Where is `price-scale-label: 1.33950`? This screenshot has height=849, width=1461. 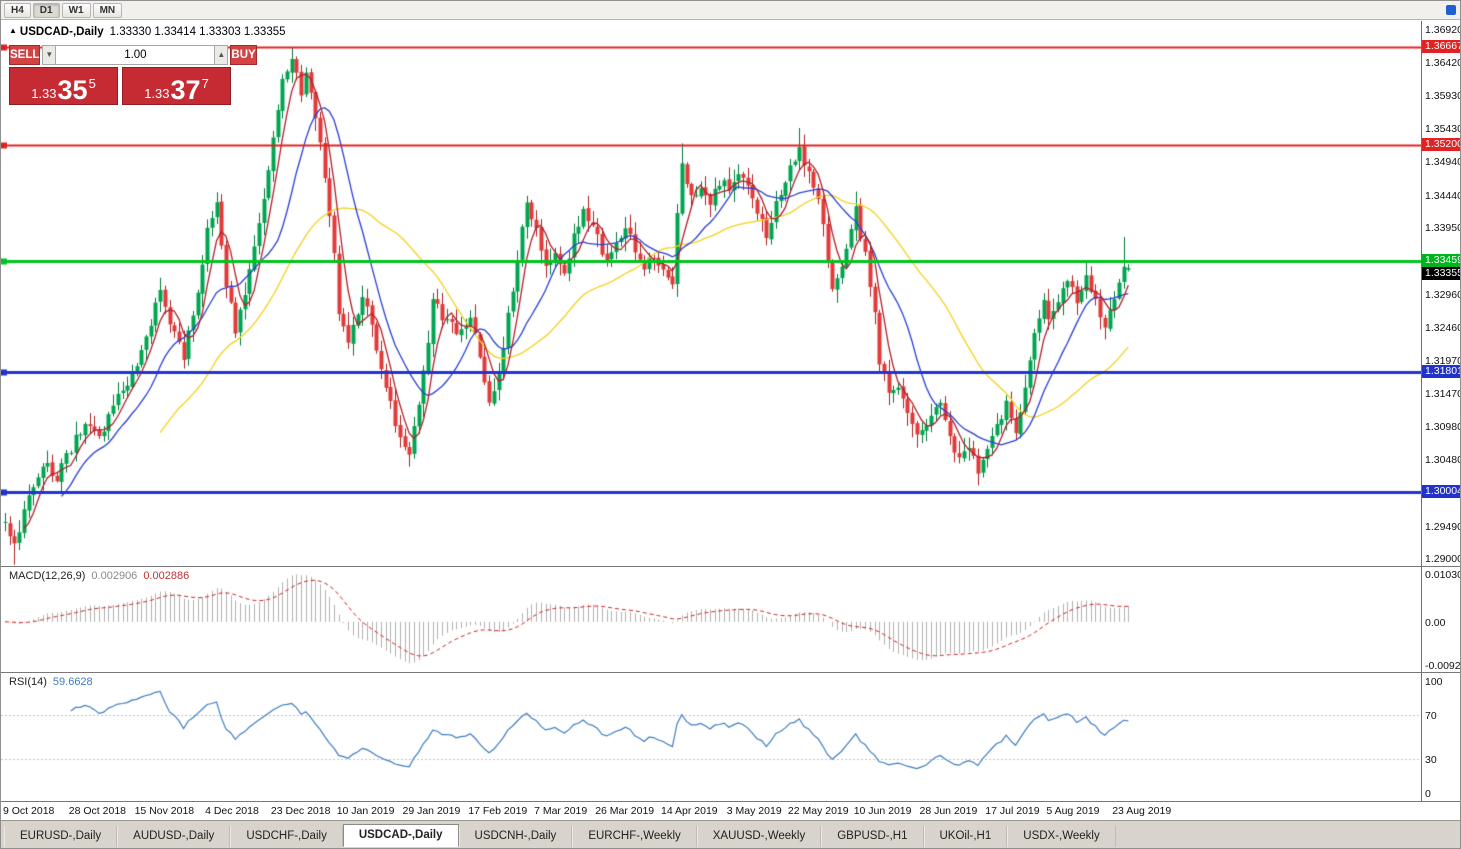
price-scale-label: 1.33950 is located at coordinates (1443, 228).